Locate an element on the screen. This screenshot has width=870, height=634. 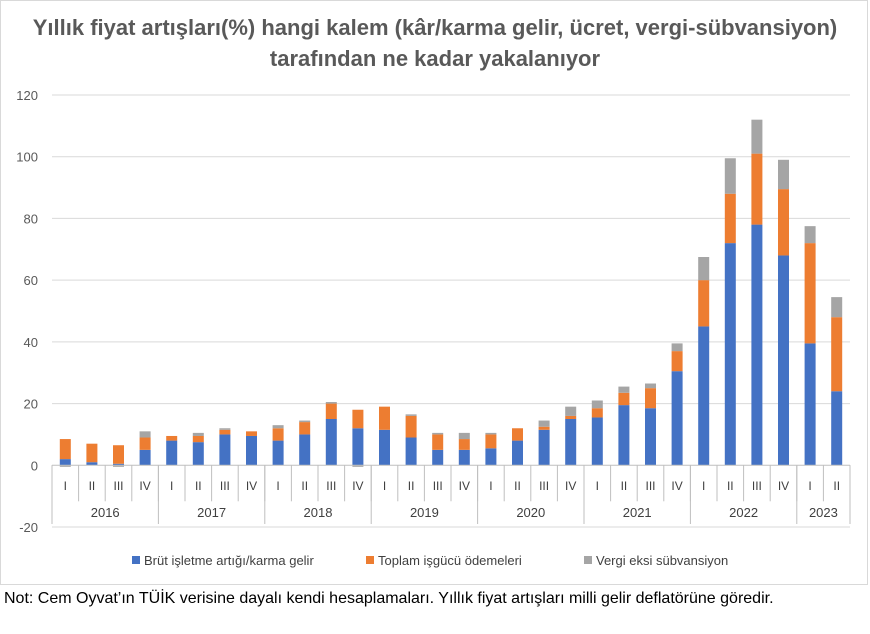
group-label: 2020 is located at coordinates (530, 512).